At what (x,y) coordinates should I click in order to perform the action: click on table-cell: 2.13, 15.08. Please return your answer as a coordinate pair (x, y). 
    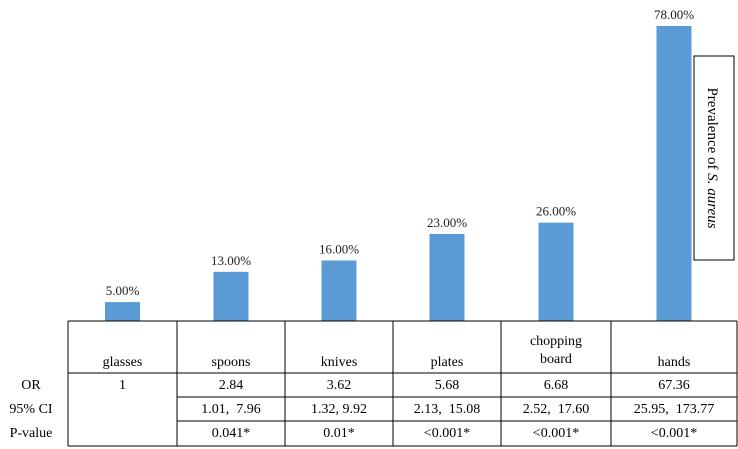
    Looking at the image, I should click on (447, 409).